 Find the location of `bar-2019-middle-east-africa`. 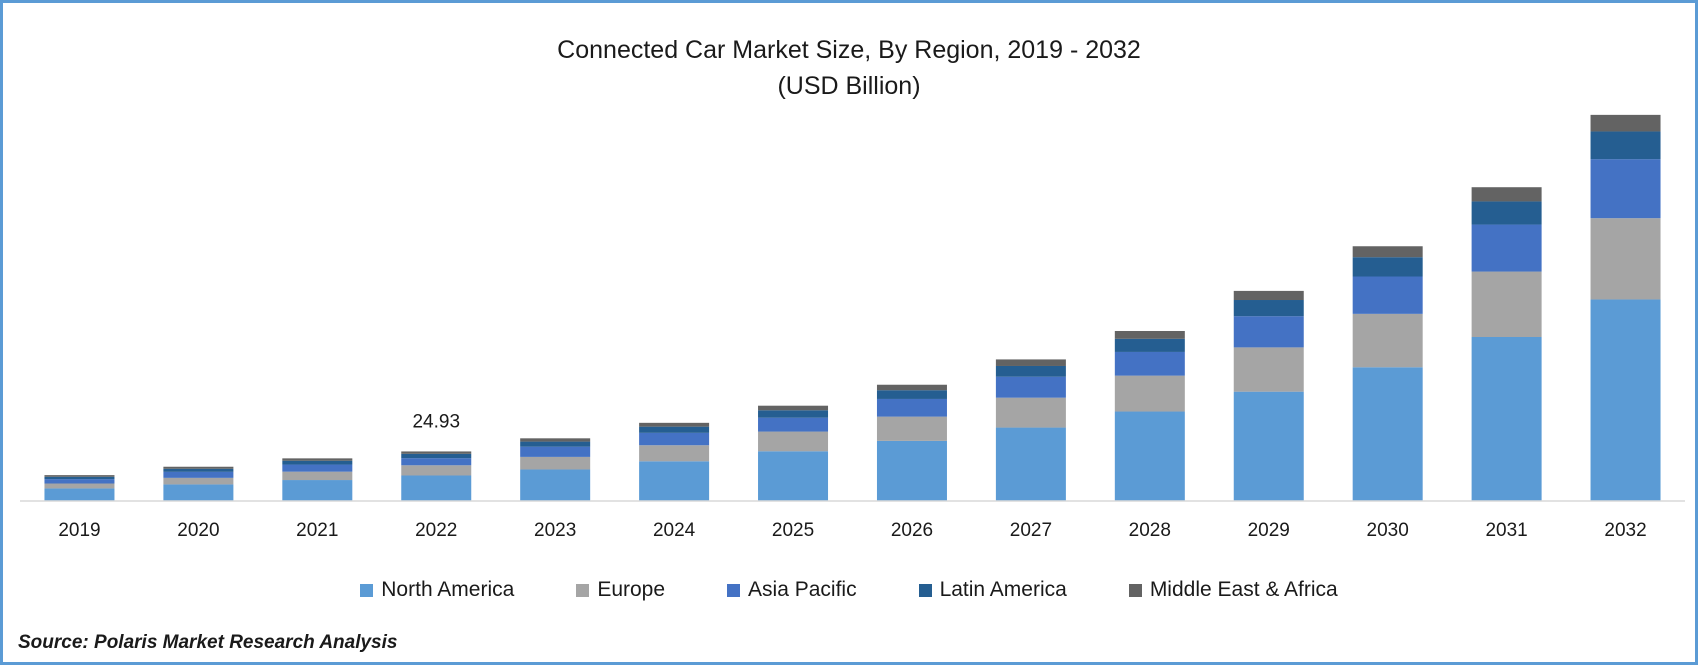

bar-2019-middle-east-africa is located at coordinates (79, 476).